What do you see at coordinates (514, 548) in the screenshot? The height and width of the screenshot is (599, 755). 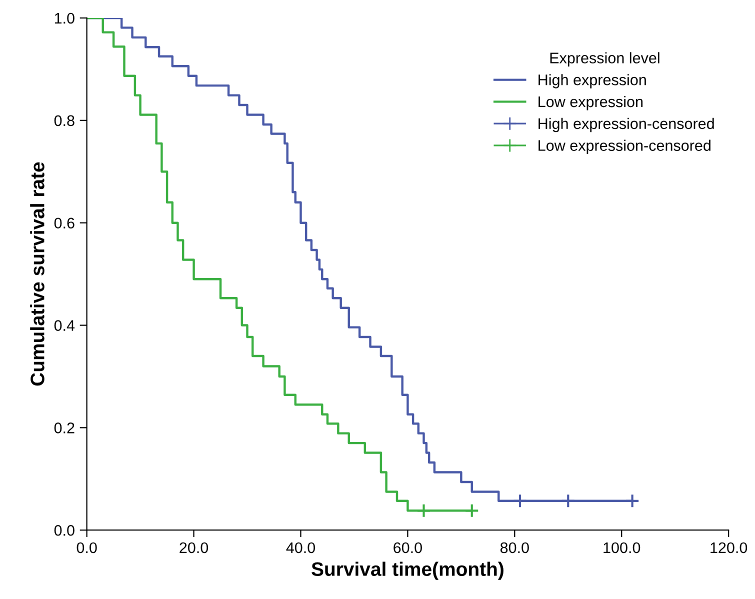 I see `x-tick-label: 80.0` at bounding box center [514, 548].